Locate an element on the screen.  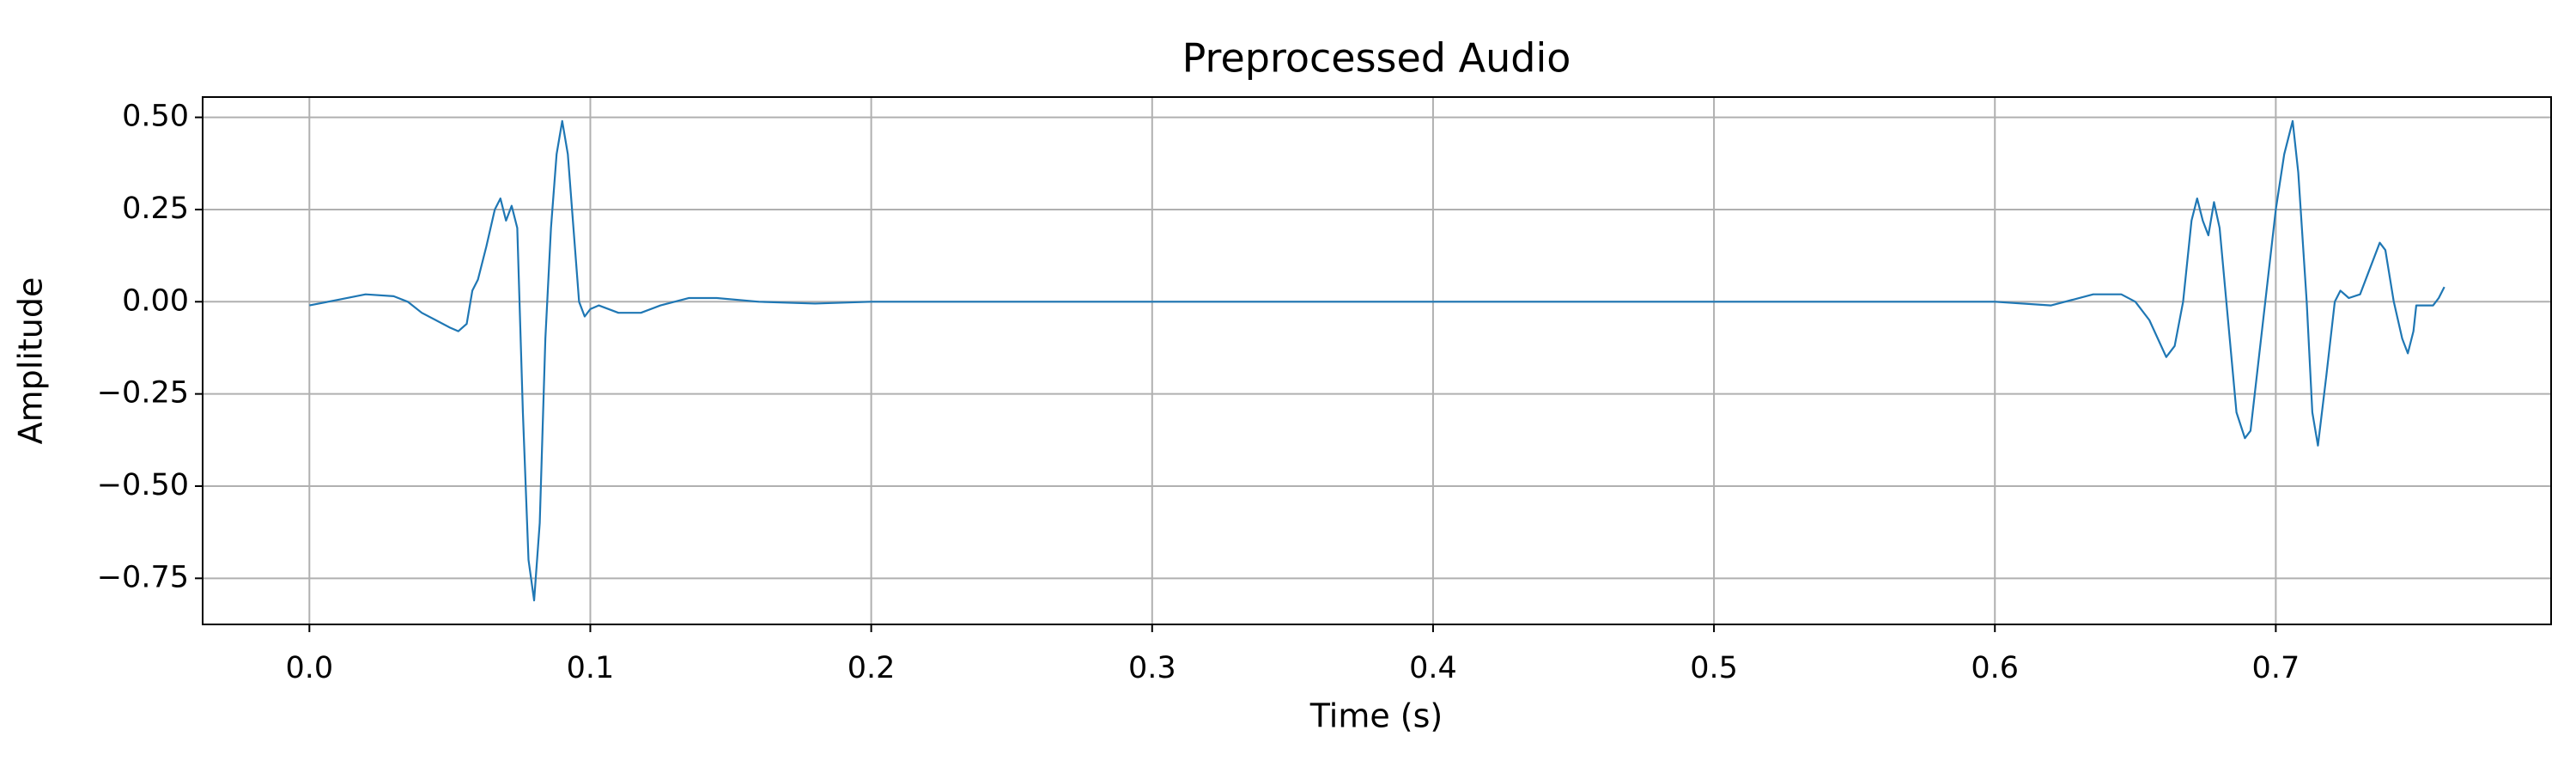
y-axis-label: Amplitude is located at coordinates (31, 361).